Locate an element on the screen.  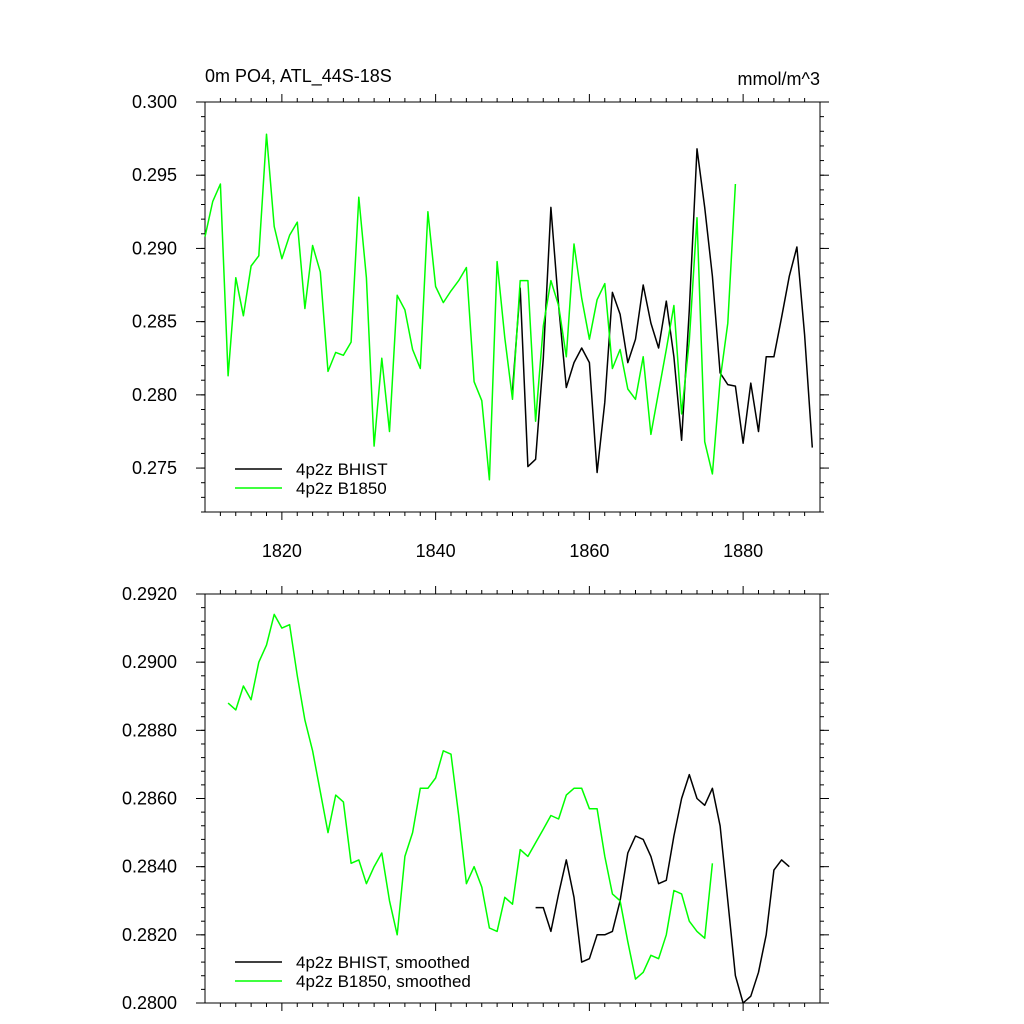
x-tick-label: 1840 is located at coordinates (436, 551).